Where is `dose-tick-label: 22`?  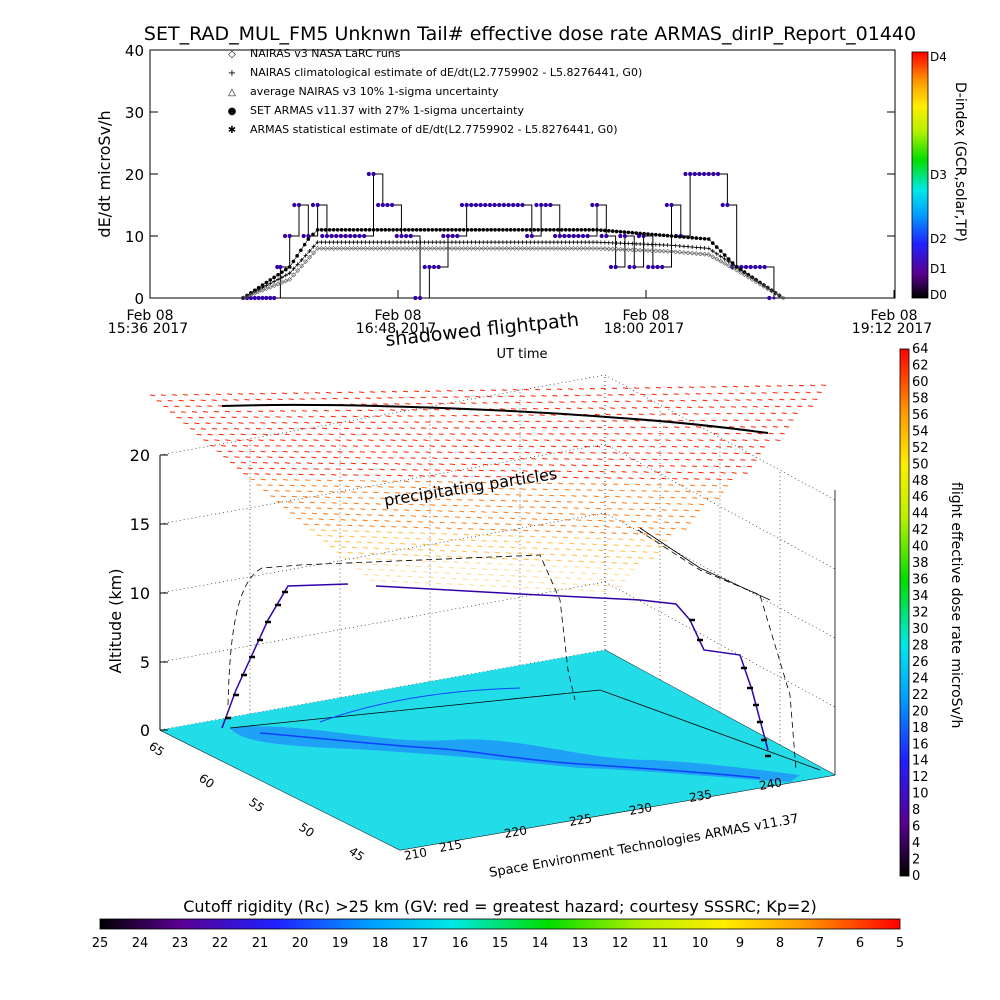 dose-tick-label: 22 is located at coordinates (920, 695).